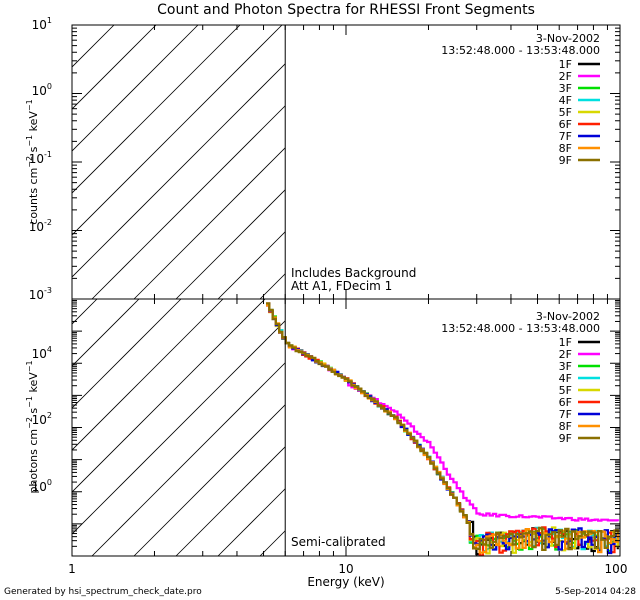  I want to click on photon-y-tick-label: 10², so click(42, 419).